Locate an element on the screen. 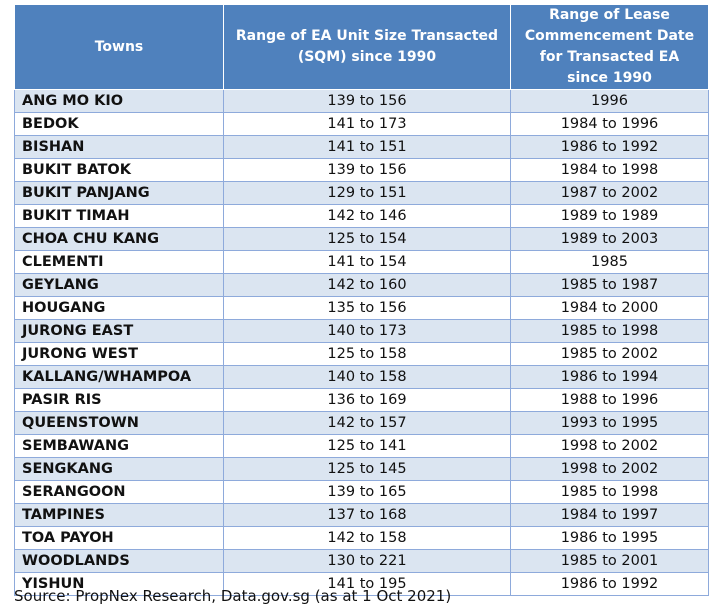 This screenshot has height=616, width=718. unit-size-cell: 142 to 146 is located at coordinates (367, 216).